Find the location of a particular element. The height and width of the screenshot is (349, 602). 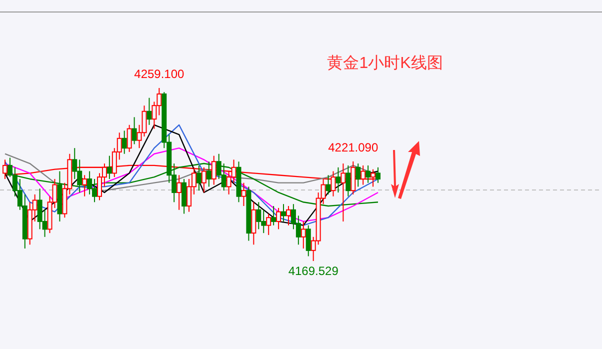

annotation: 4259.100 is located at coordinates (159, 74).